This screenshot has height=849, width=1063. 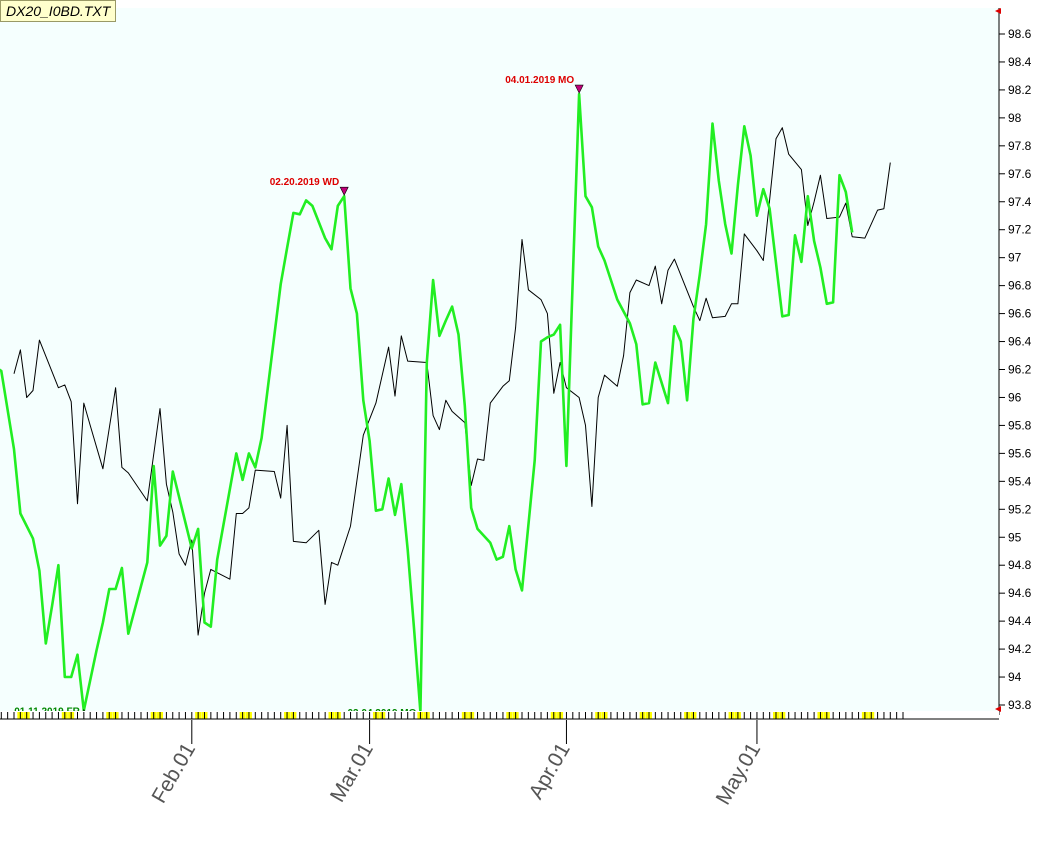 I want to click on top-right-marker-icon, so click(x=998, y=11).